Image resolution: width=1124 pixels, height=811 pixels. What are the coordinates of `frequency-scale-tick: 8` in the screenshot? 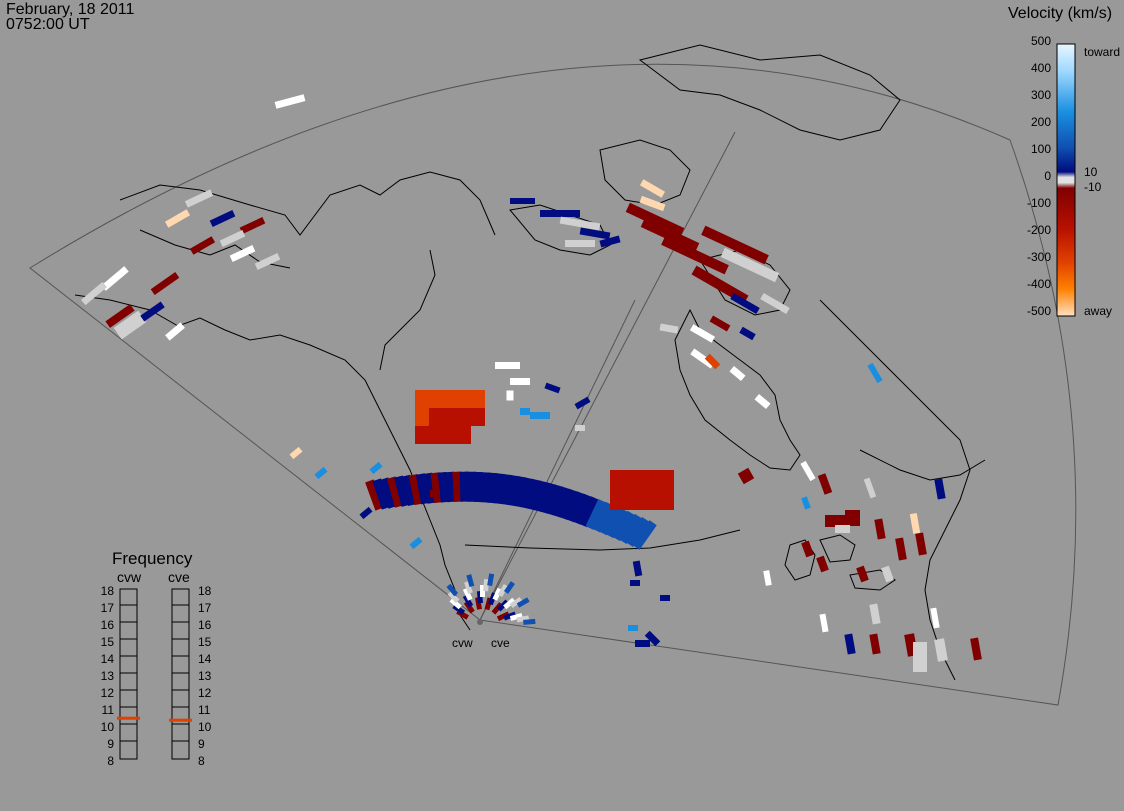 It's located at (201, 761).